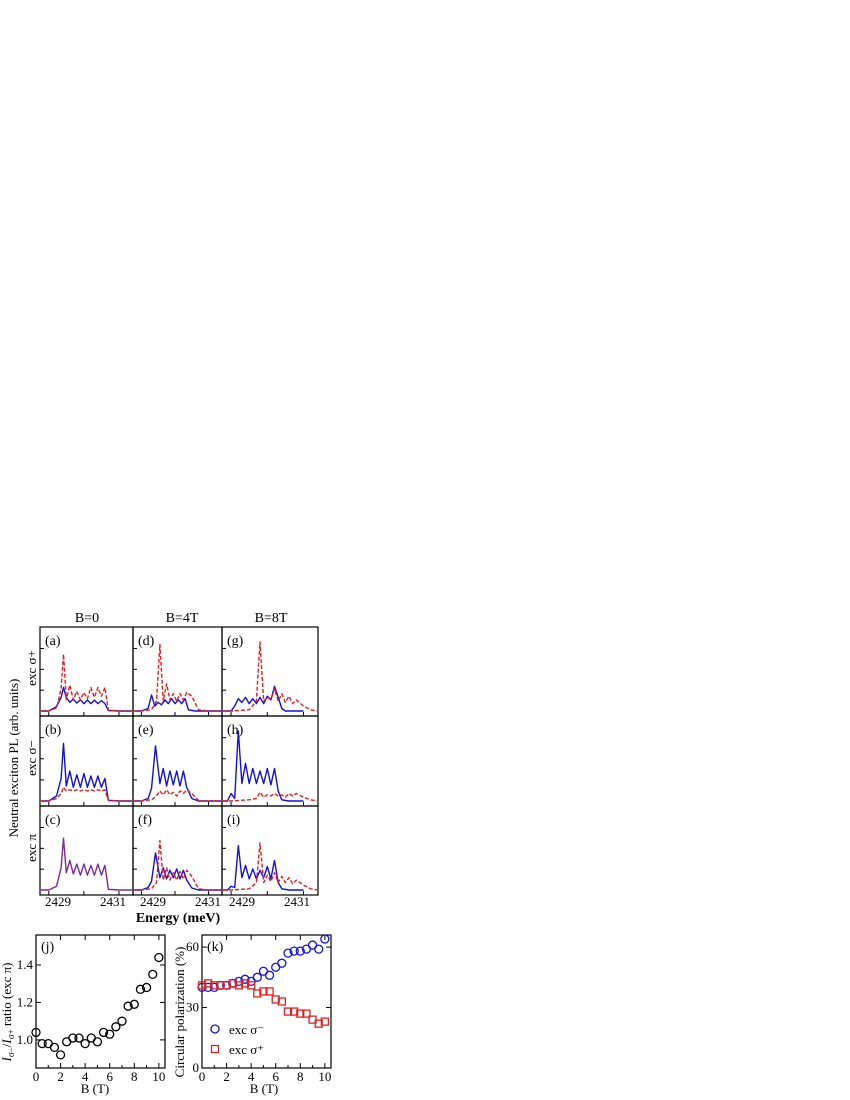  Describe the element at coordinates (246, 1049) in the screenshot. I see `legend-label: exc σ⁺` at that location.